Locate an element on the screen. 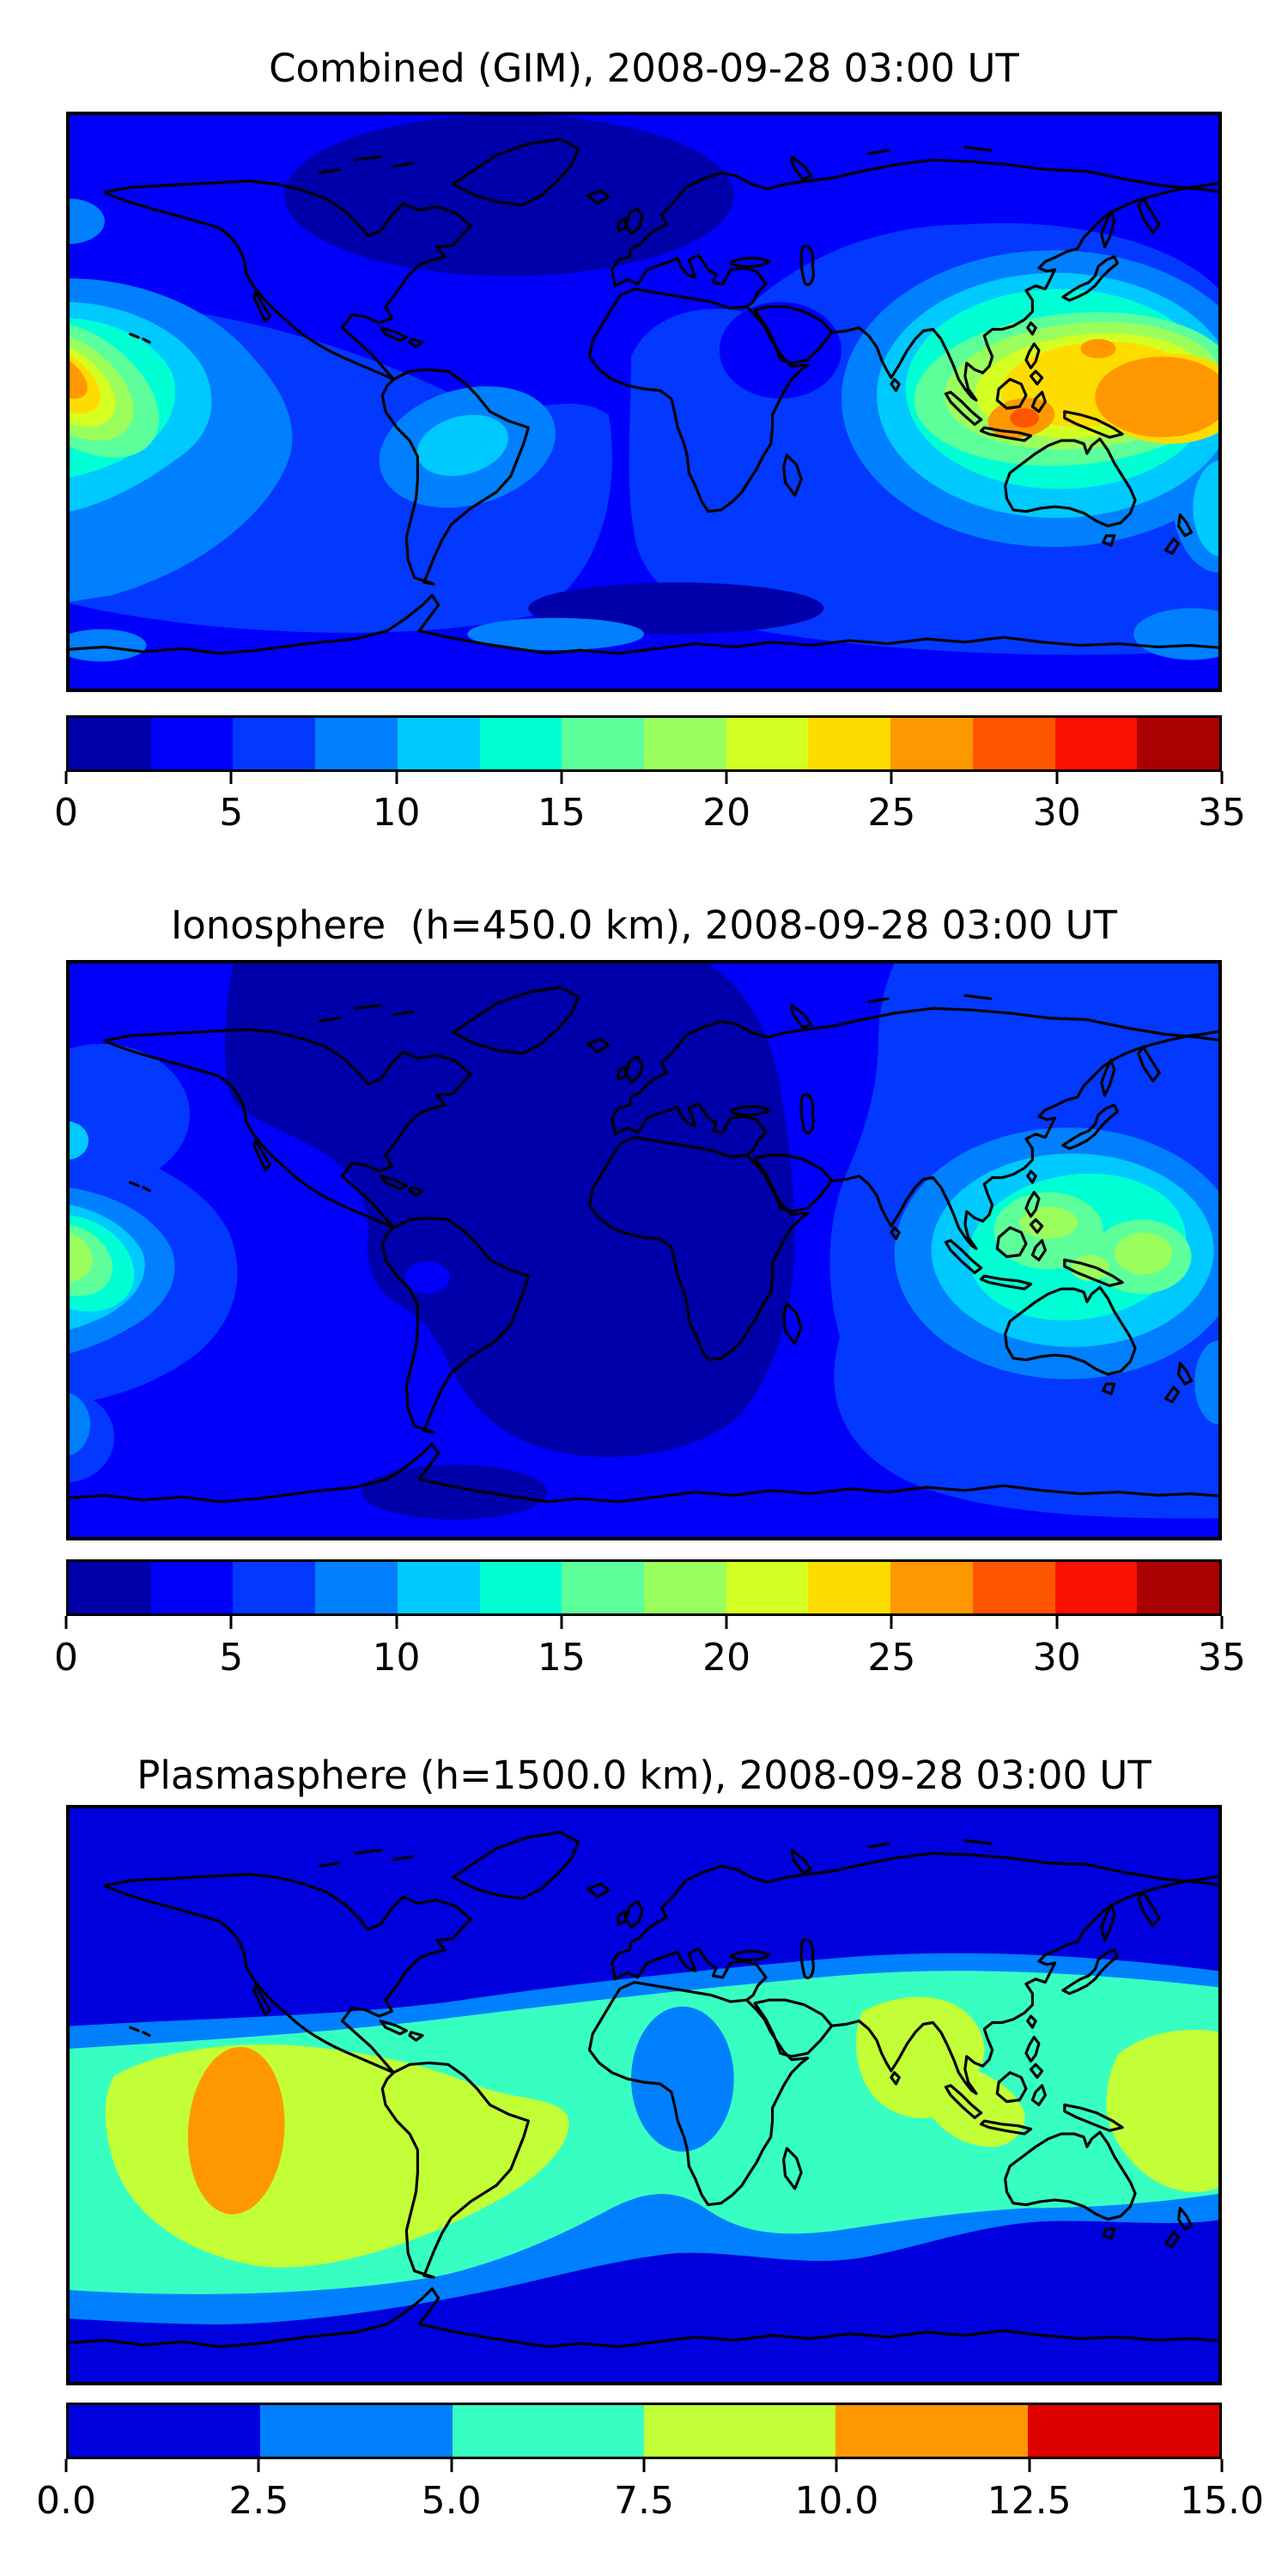 The image size is (1288, 2576). tick-label: 12.5 is located at coordinates (1030, 2501).